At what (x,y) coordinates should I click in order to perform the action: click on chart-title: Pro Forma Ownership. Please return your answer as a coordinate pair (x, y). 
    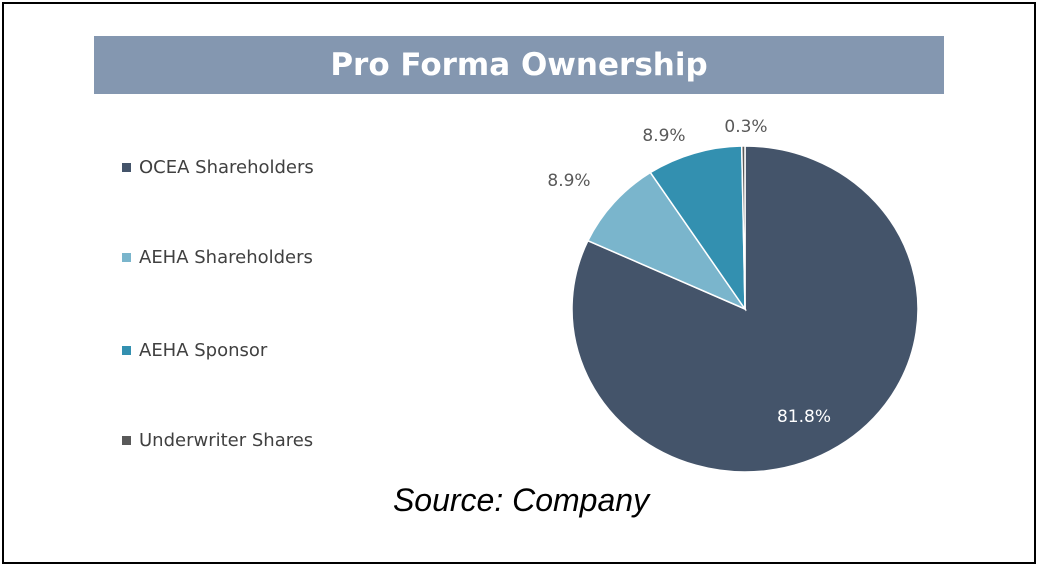
    Looking at the image, I should click on (519, 65).